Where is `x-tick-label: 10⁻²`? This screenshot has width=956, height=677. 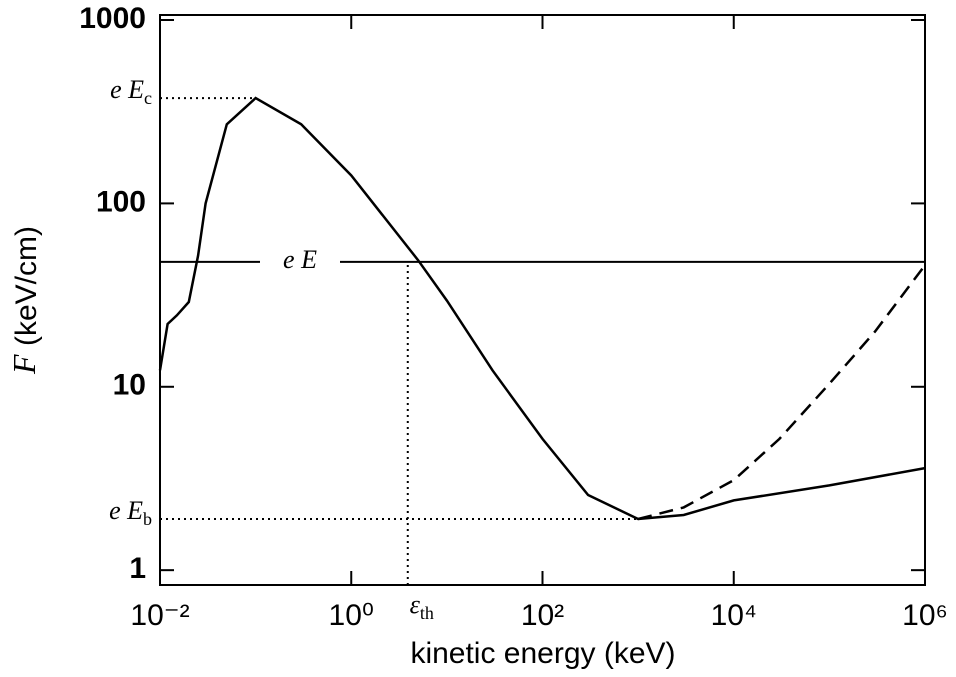 x-tick-label: 10⁻² is located at coordinates (159, 615).